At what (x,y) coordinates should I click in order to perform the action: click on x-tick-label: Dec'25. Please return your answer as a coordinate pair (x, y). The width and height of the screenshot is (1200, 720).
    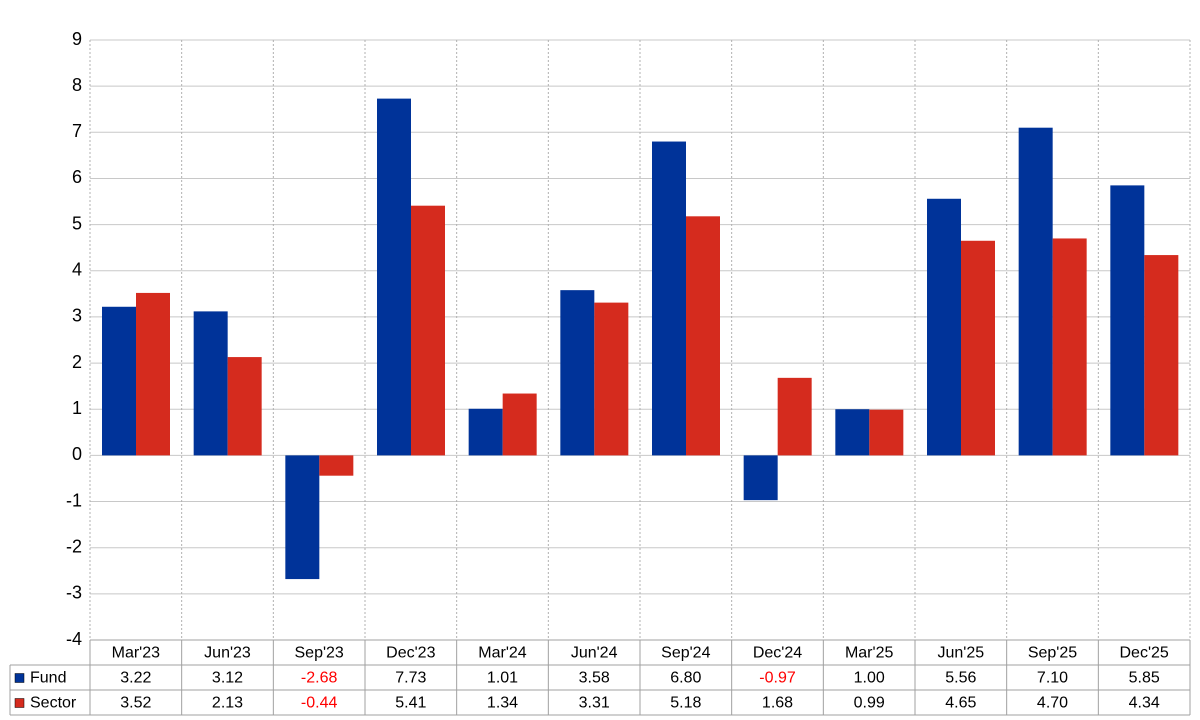
    Looking at the image, I should click on (1144, 653).